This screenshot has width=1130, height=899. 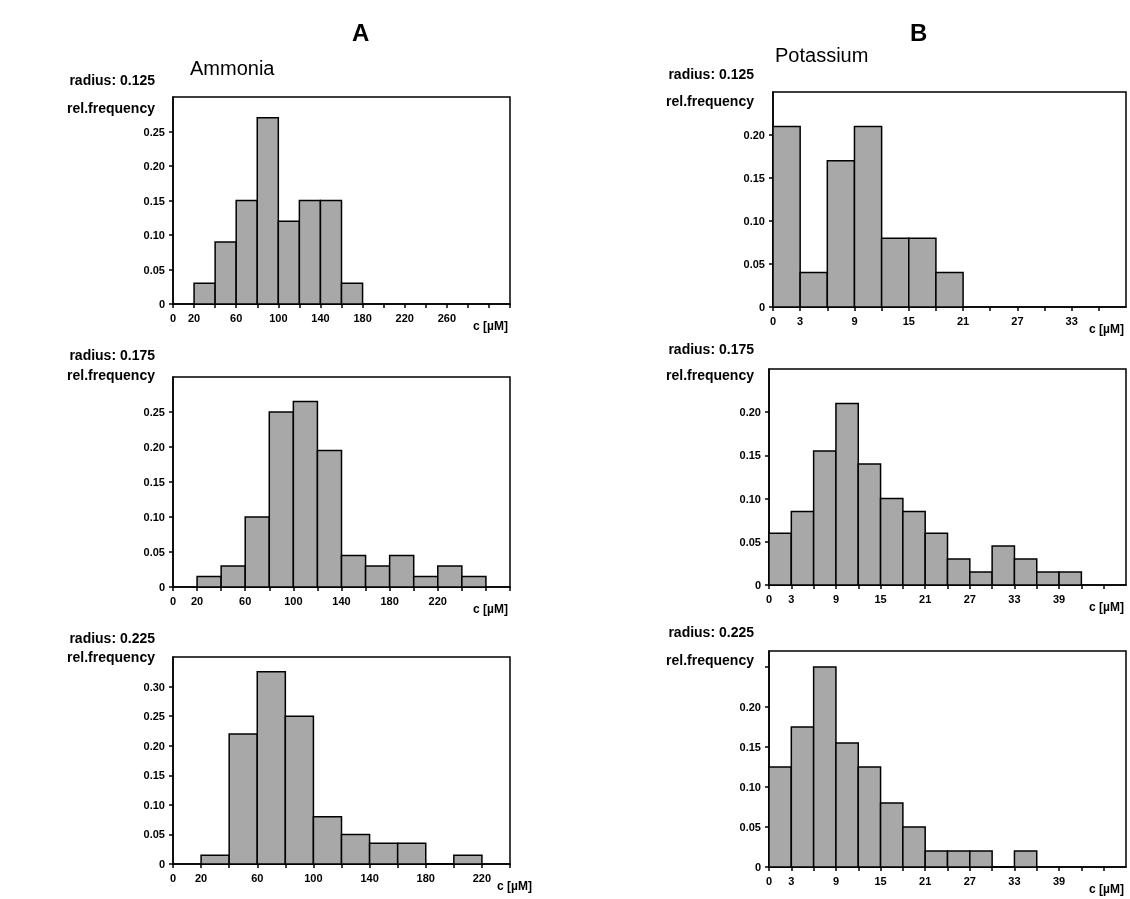 What do you see at coordinates (918, 32) in the screenshot?
I see `text: B` at bounding box center [918, 32].